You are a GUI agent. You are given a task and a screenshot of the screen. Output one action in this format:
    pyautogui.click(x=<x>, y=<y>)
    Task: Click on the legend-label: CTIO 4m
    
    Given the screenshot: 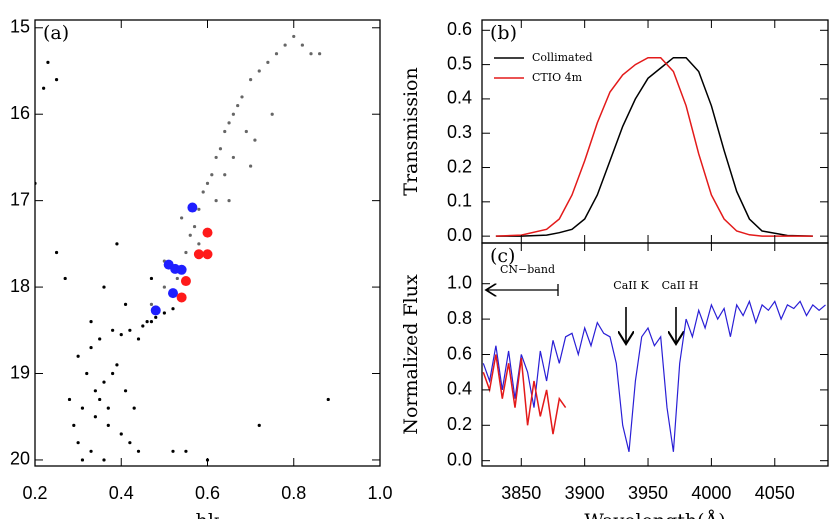 What is the action you would take?
    pyautogui.click(x=557, y=77)
    